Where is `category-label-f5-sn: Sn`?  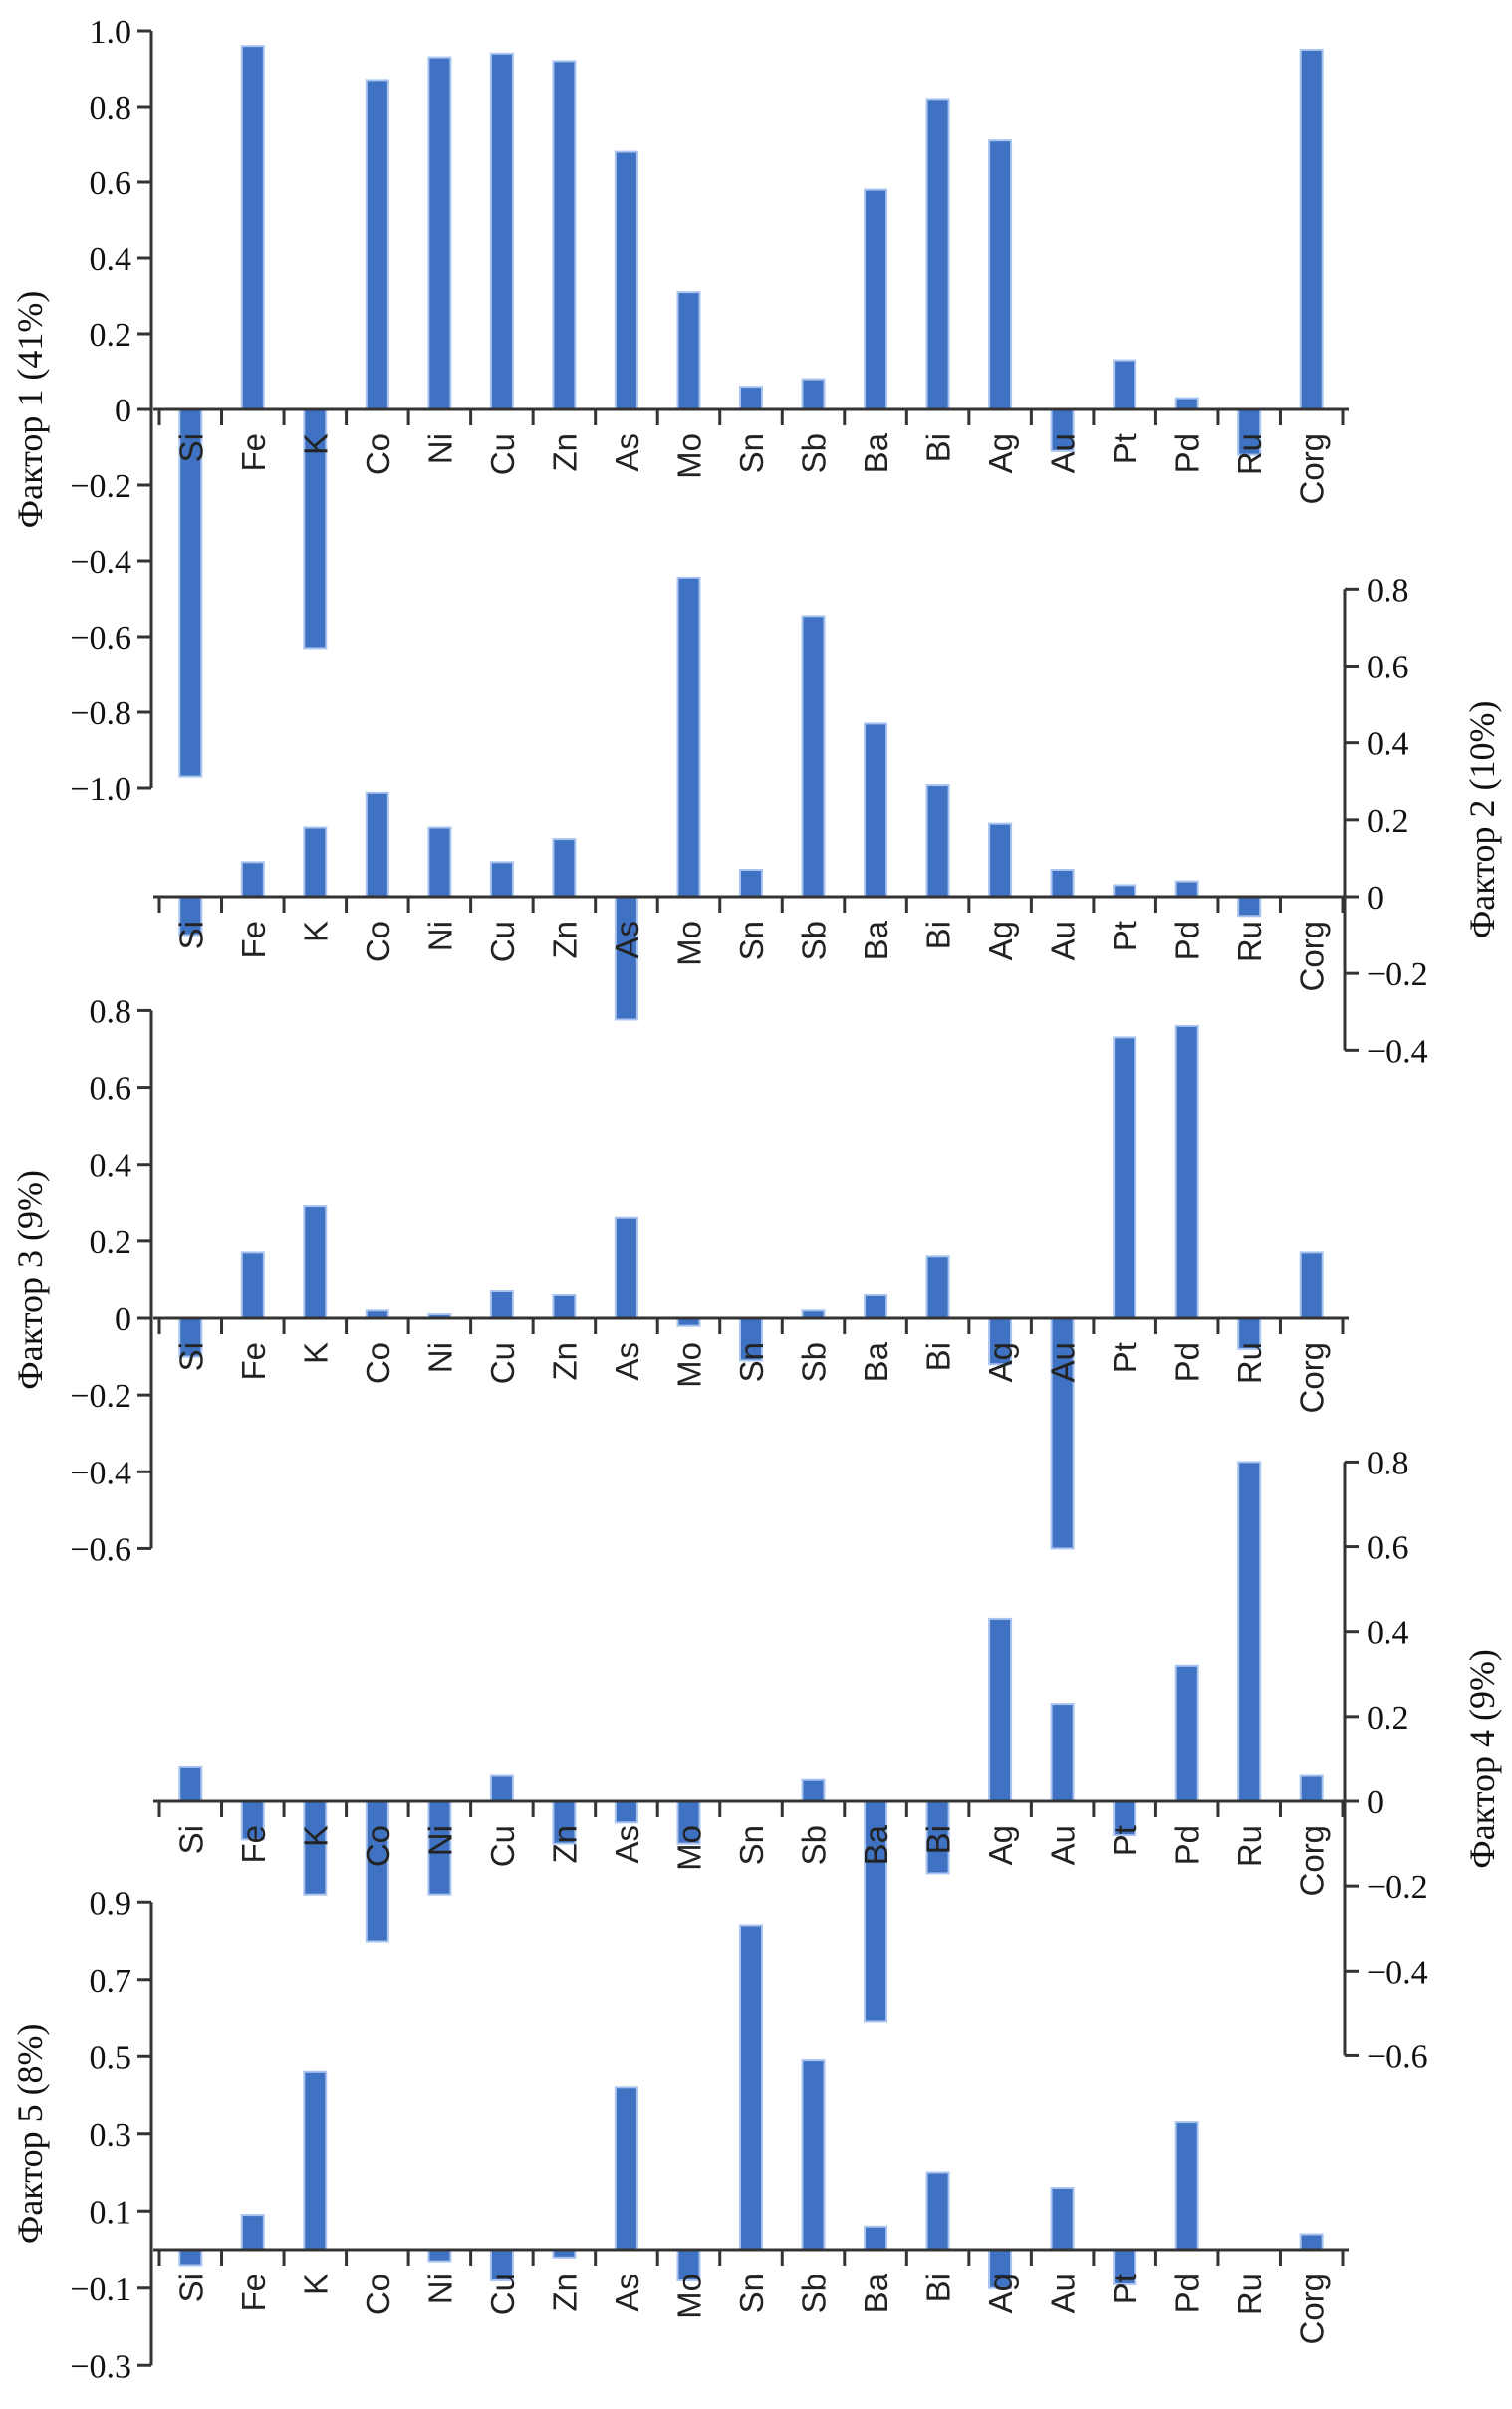
category-label-f5-sn: Sn is located at coordinates (751, 2293).